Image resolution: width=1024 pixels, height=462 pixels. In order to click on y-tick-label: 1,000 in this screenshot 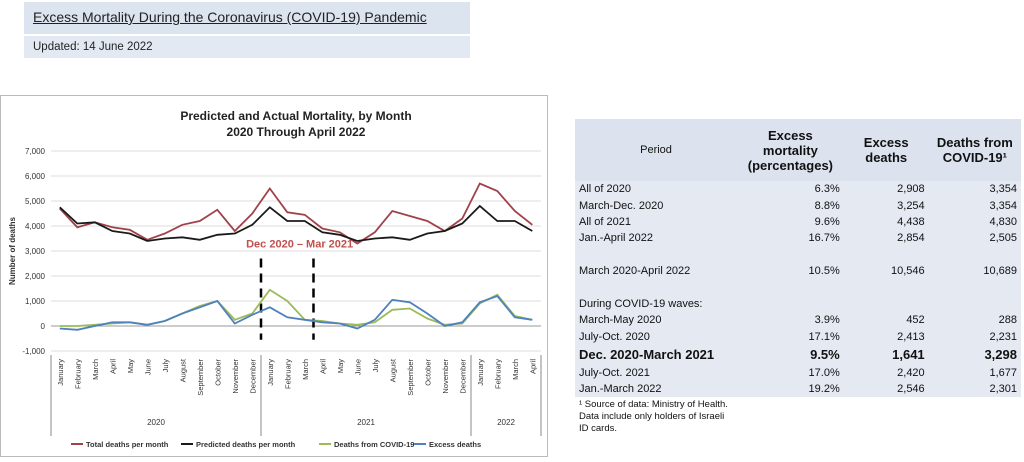, I will do `click(35, 301)`.